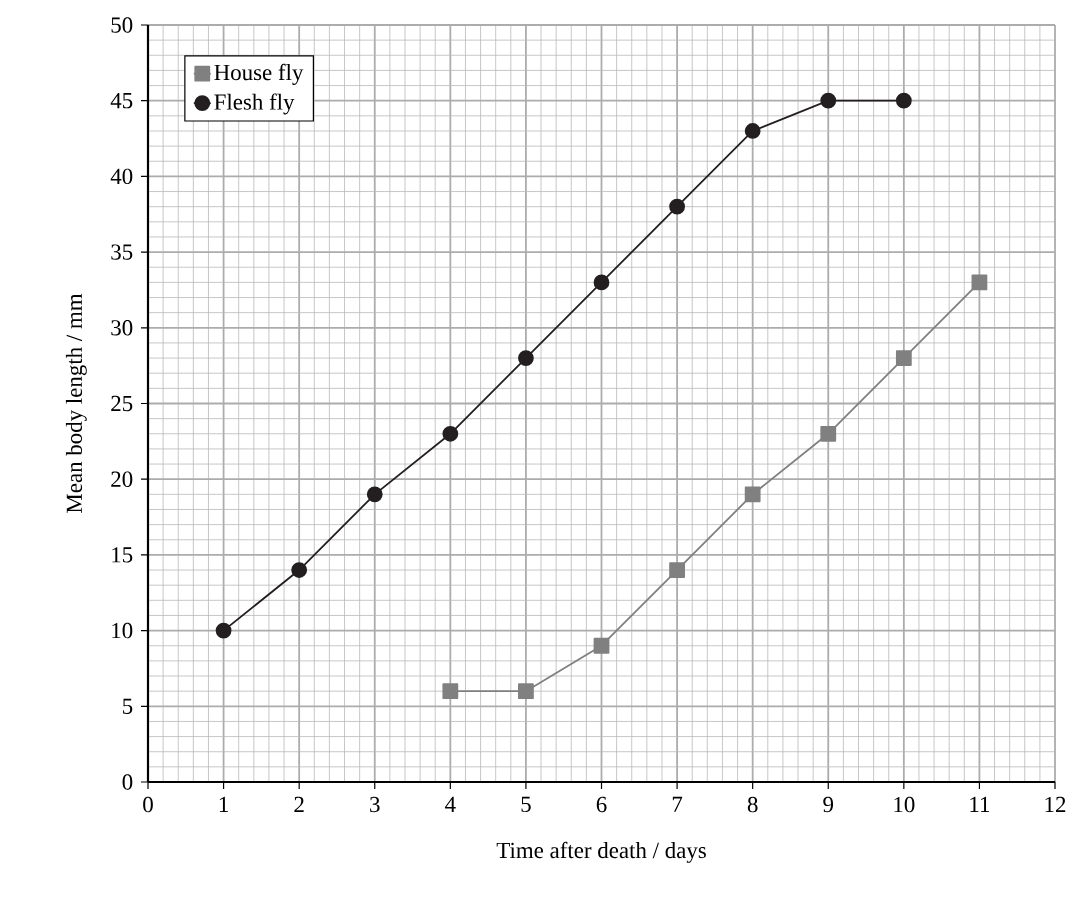  Describe the element at coordinates (122, 25) in the screenshot. I see `y-tick-label: 50` at that location.